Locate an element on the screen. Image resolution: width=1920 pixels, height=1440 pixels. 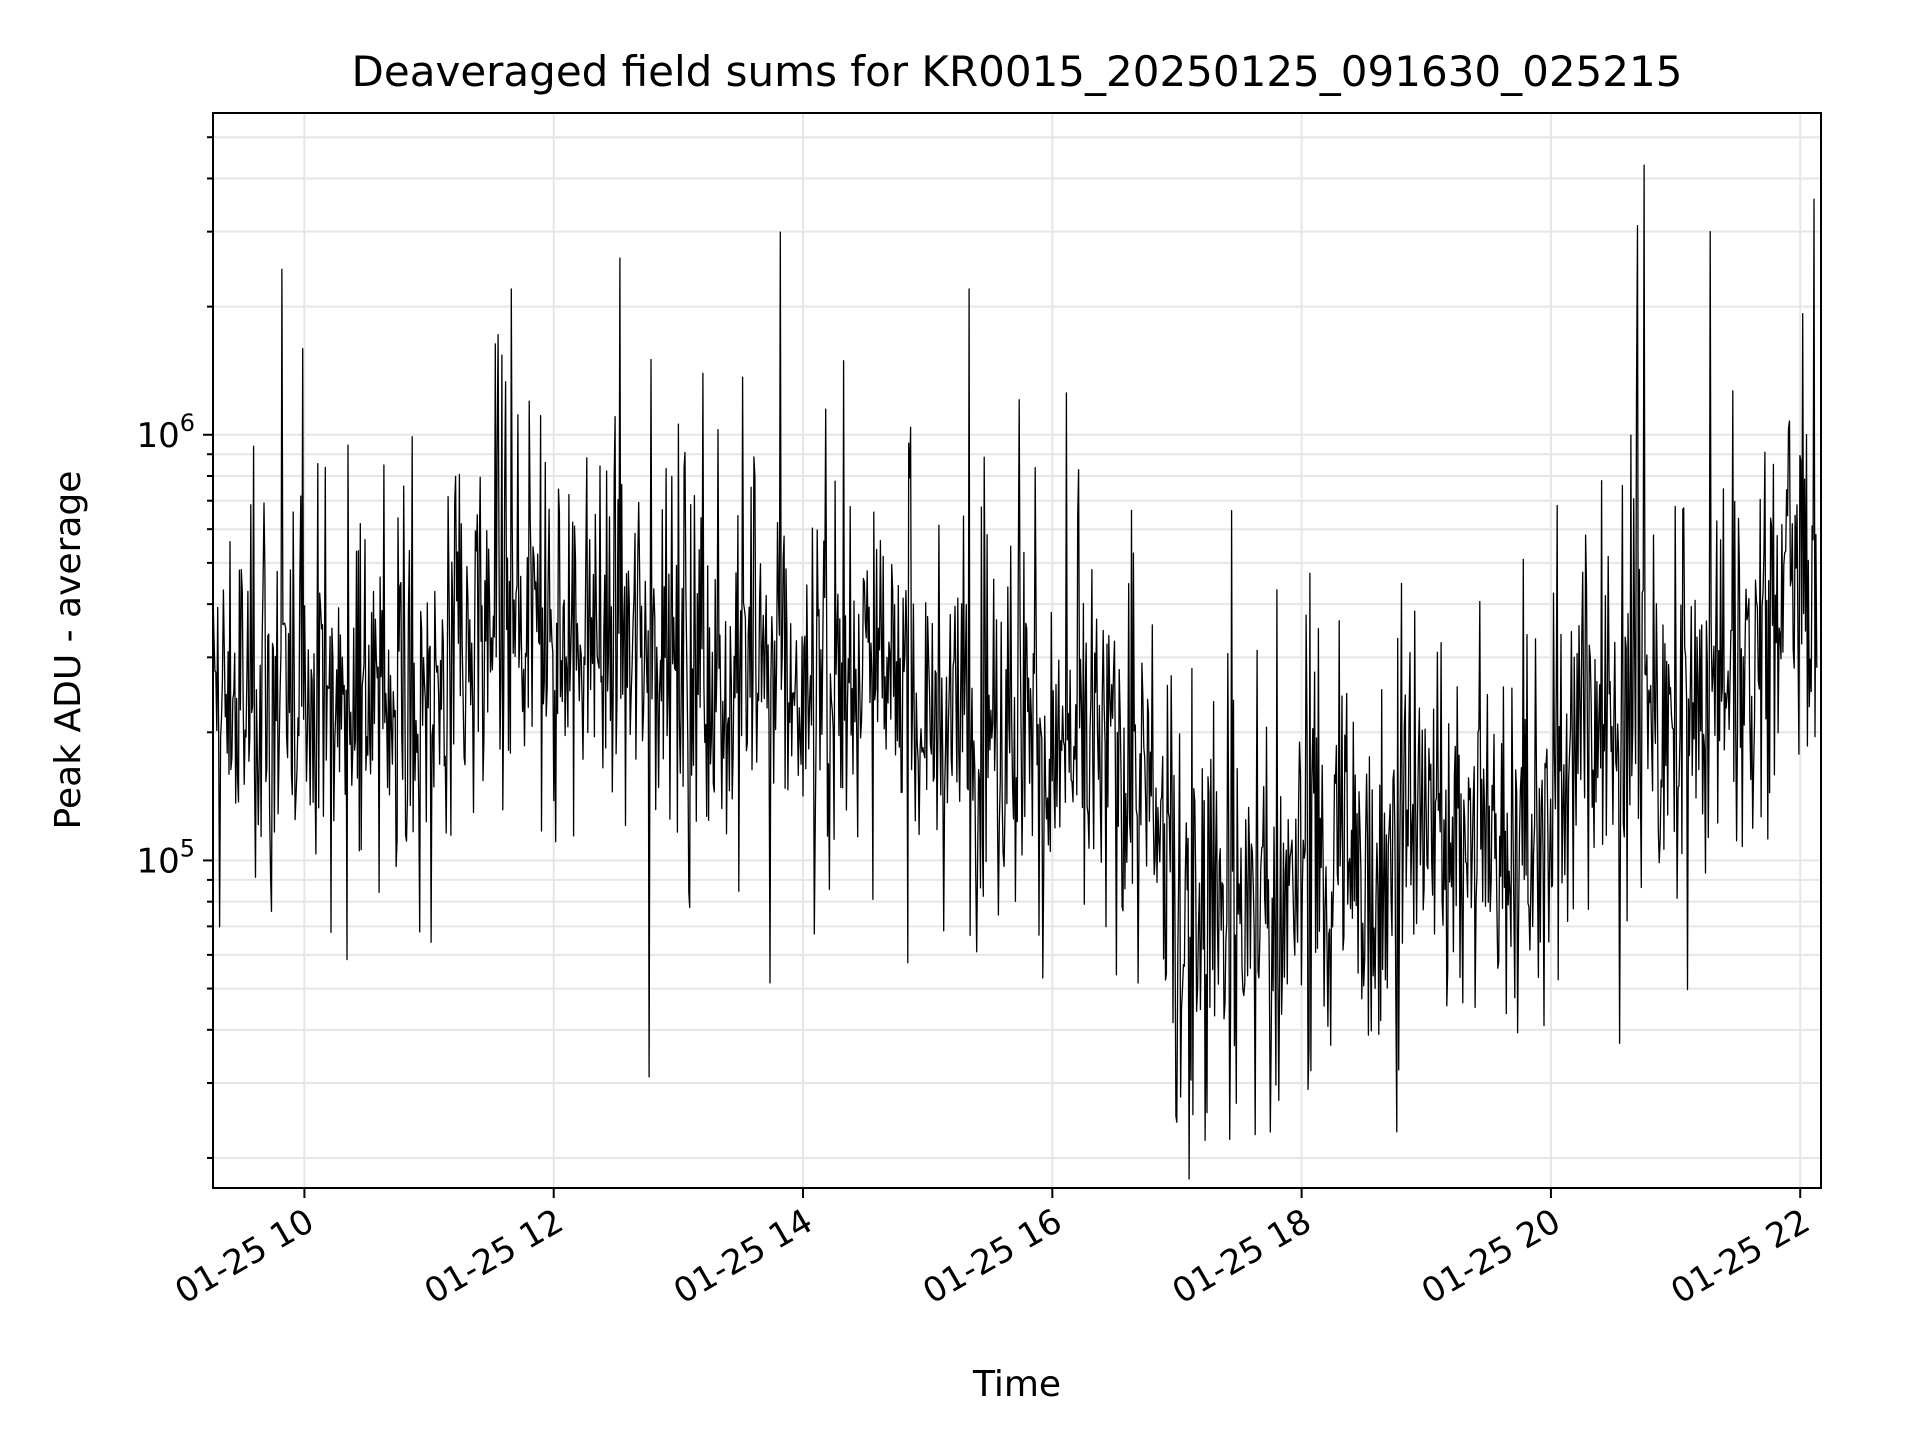
y-axis-label: Peak ADU - average is located at coordinates (68, 650).